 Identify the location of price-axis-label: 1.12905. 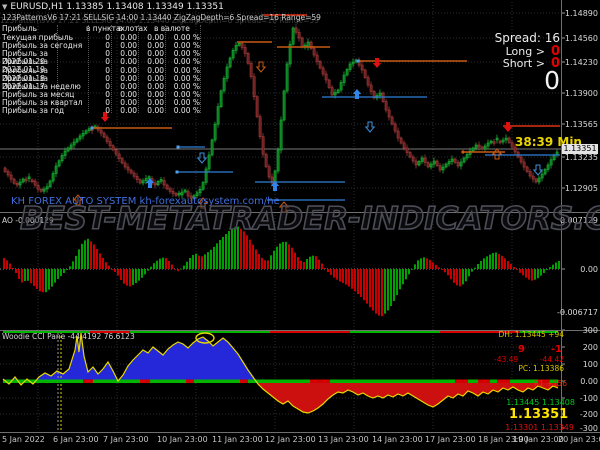
(581, 188).